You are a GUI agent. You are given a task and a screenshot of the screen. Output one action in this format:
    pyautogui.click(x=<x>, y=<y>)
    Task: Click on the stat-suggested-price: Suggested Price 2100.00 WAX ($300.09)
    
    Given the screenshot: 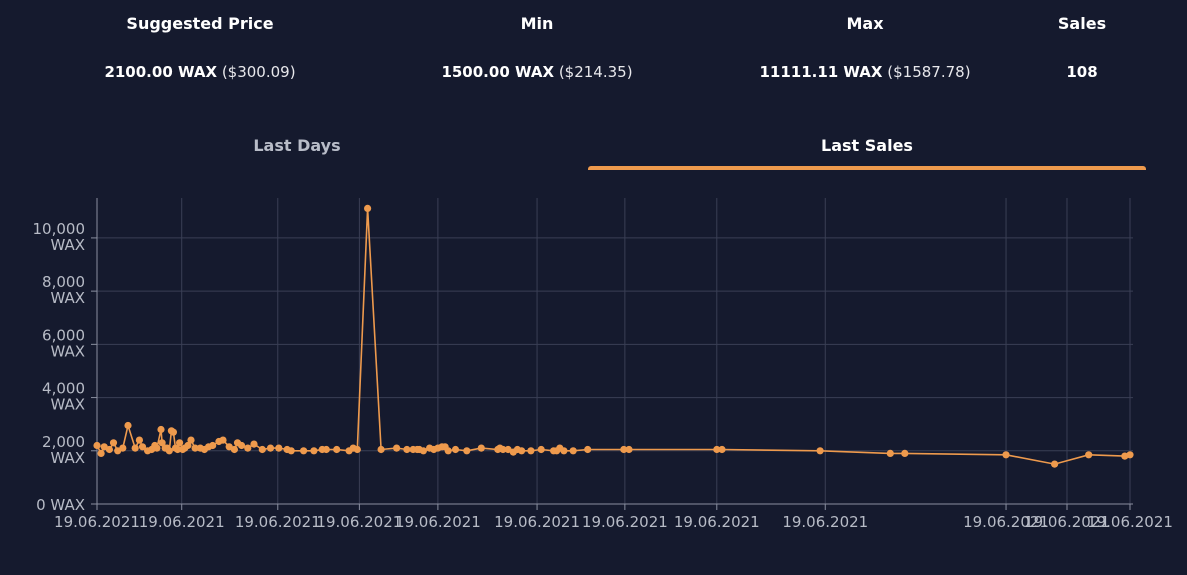 What is the action you would take?
    pyautogui.click(x=200, y=48)
    